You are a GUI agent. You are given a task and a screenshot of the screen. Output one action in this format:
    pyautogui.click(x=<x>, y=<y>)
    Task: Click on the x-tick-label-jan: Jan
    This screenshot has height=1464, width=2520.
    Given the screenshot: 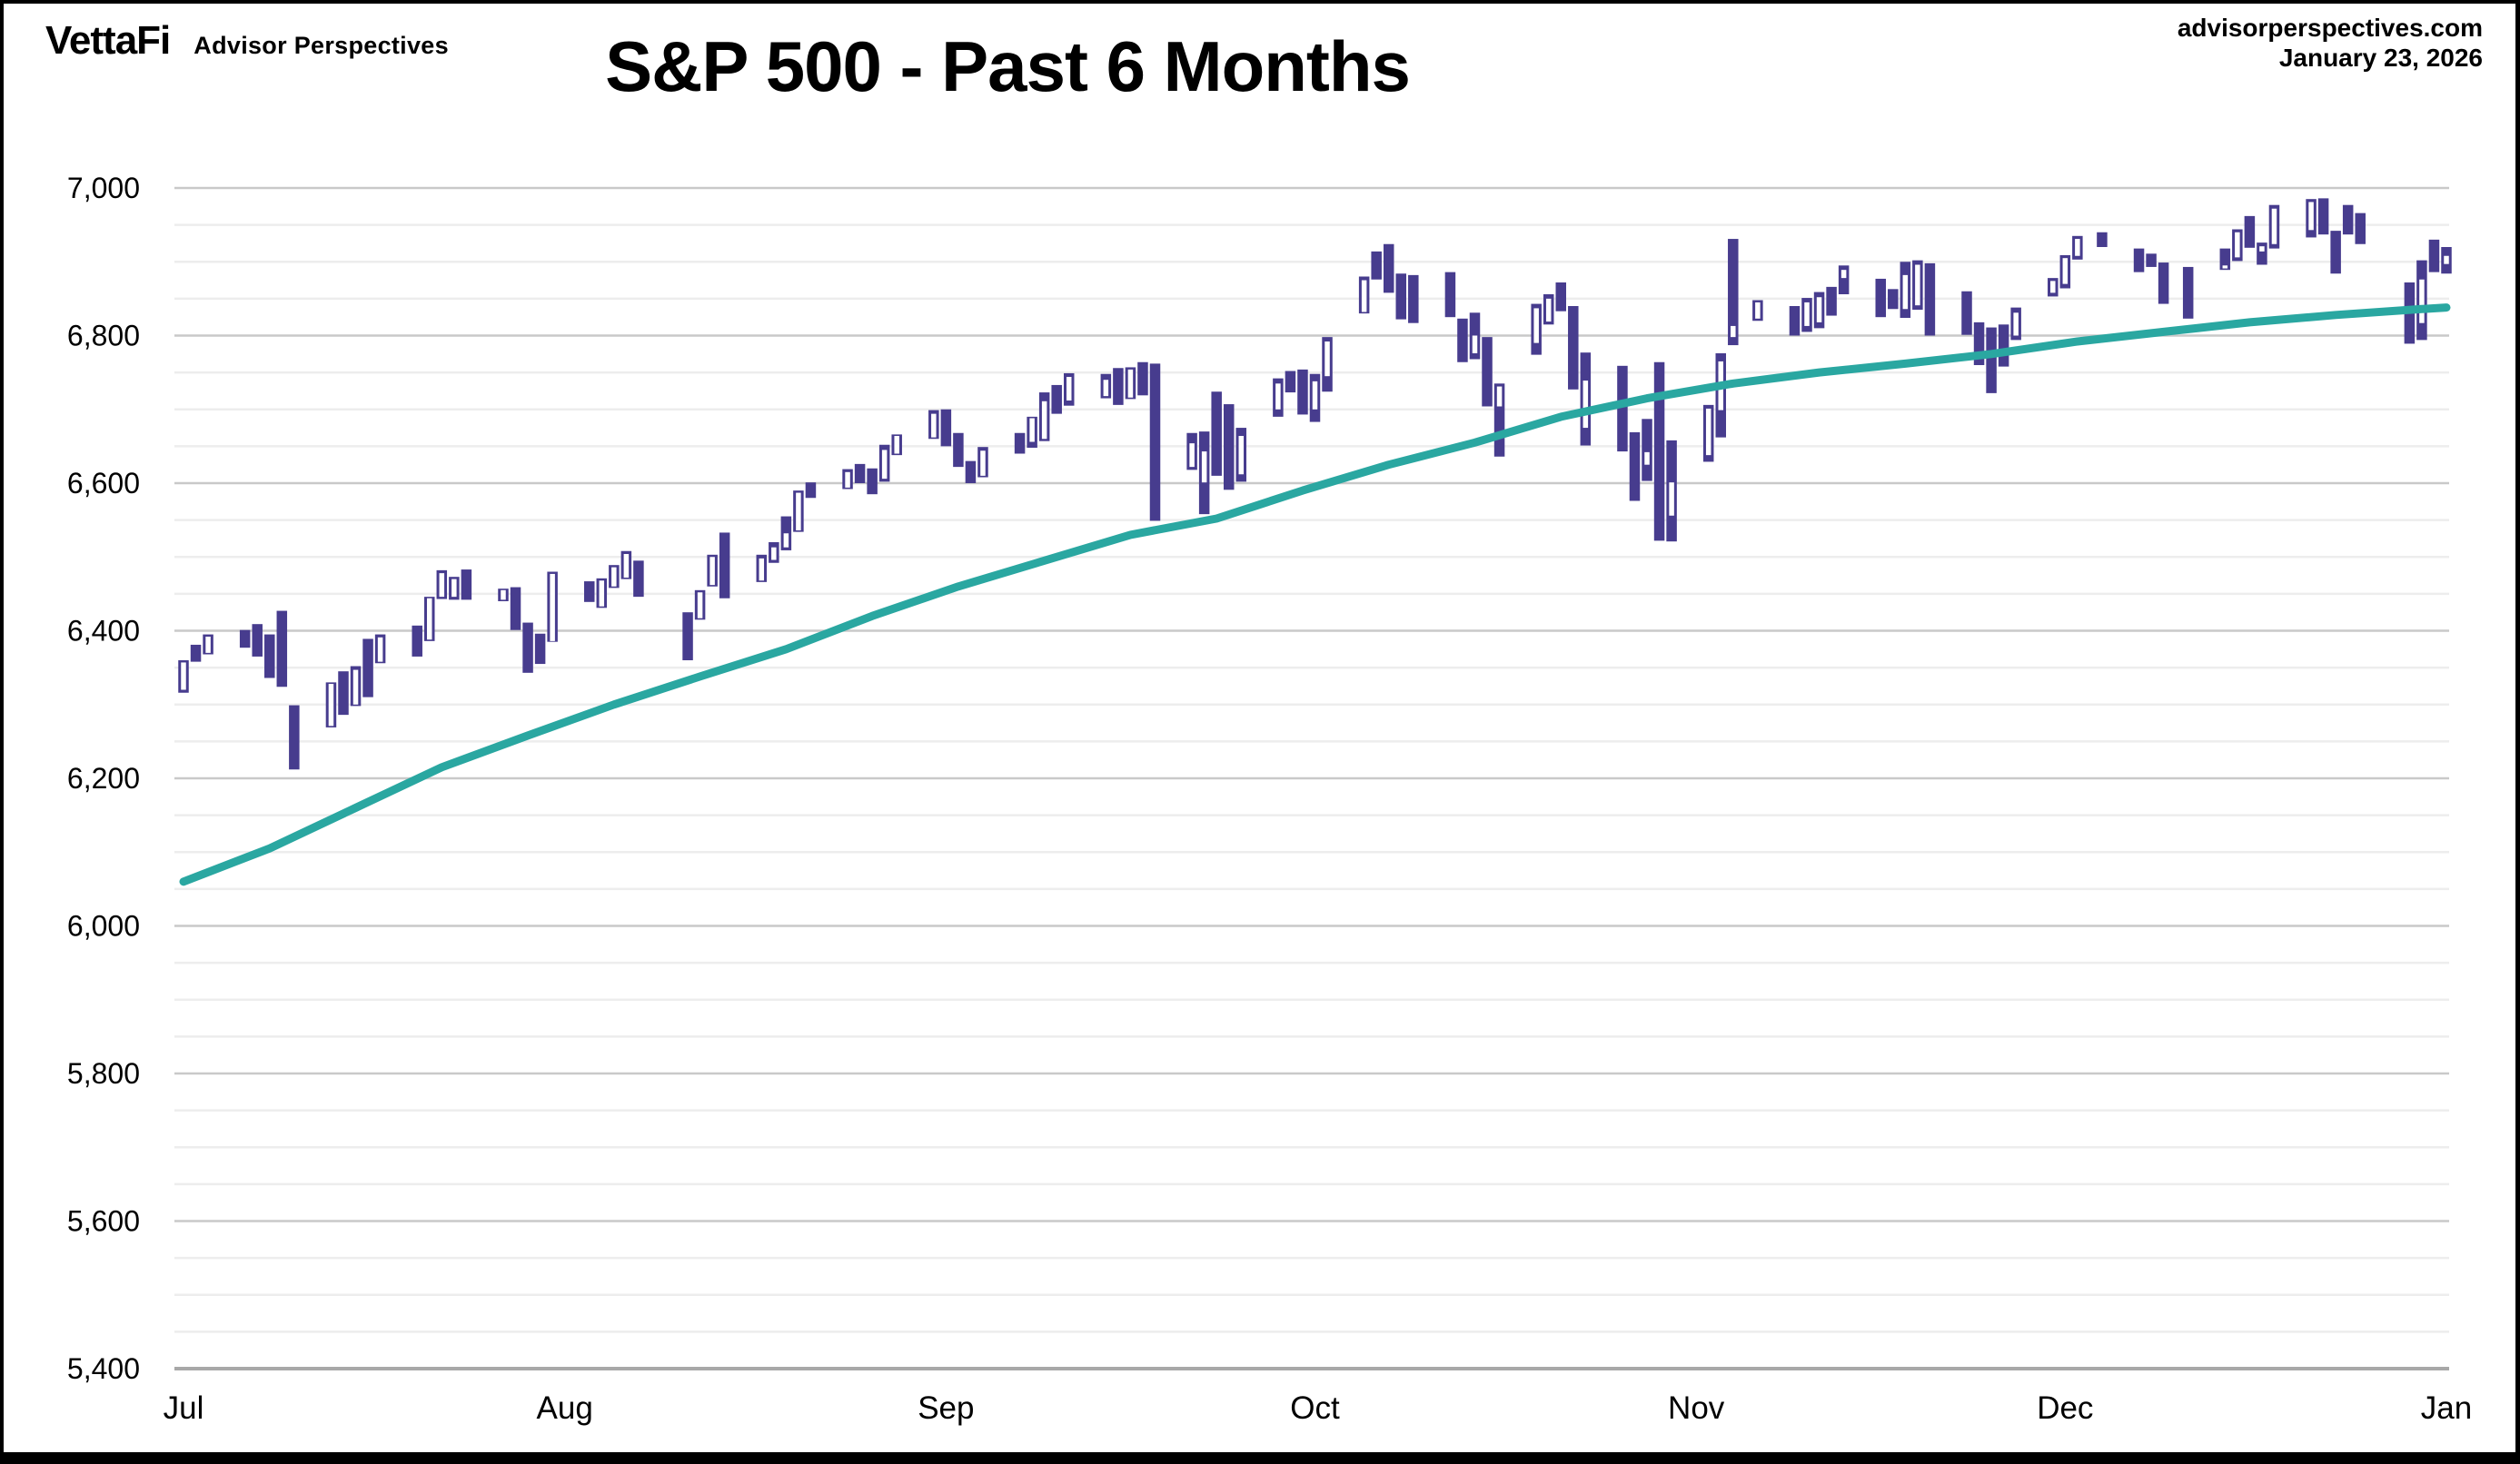 What is the action you would take?
    pyautogui.click(x=2446, y=1408)
    